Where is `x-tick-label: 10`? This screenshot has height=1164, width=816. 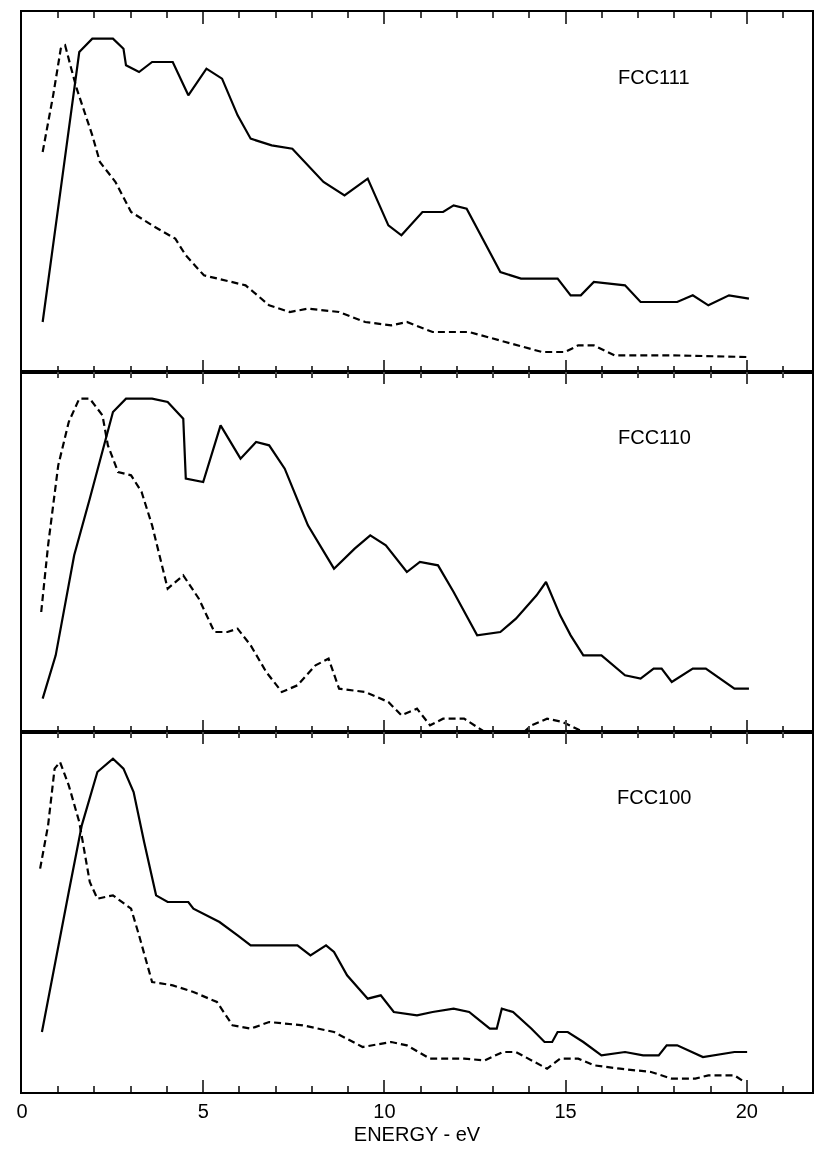 x-tick-label: 10 is located at coordinates (384, 1111).